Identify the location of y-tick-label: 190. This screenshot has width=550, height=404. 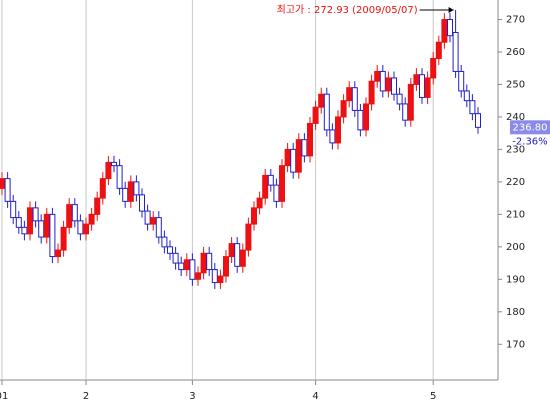
(515, 279).